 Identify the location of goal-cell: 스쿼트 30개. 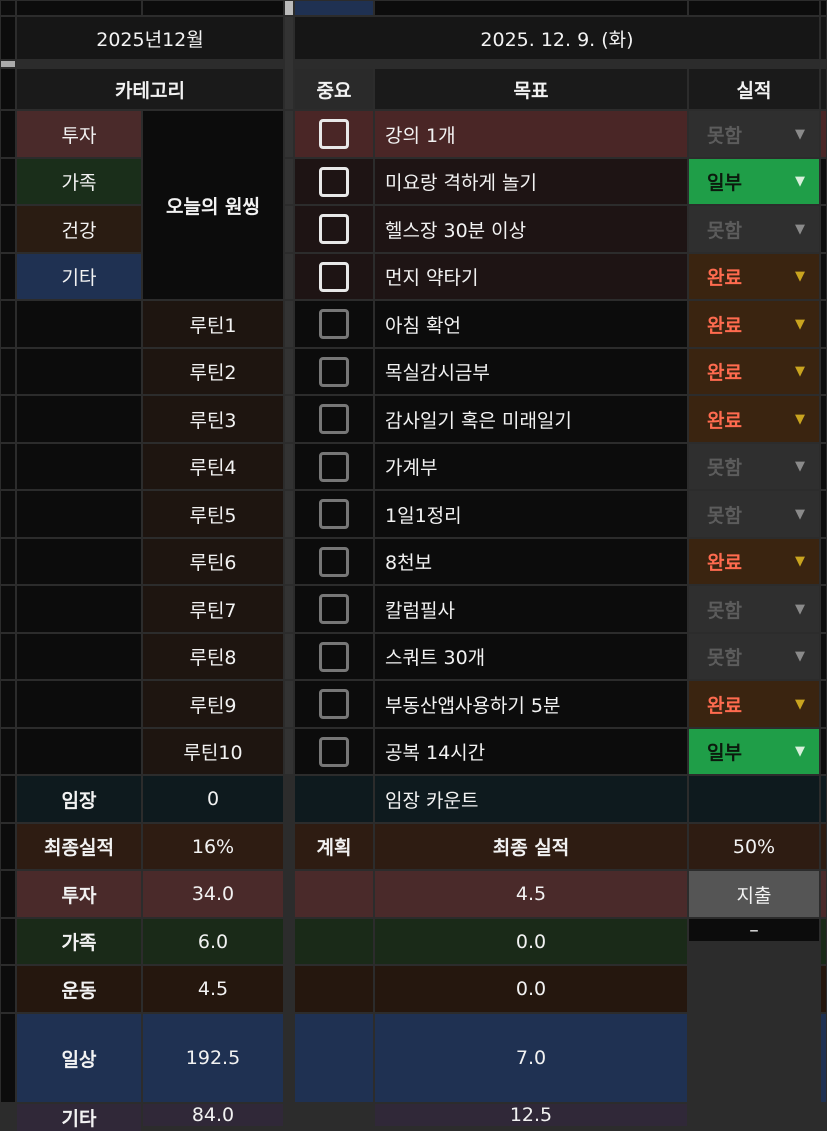
(531, 656).